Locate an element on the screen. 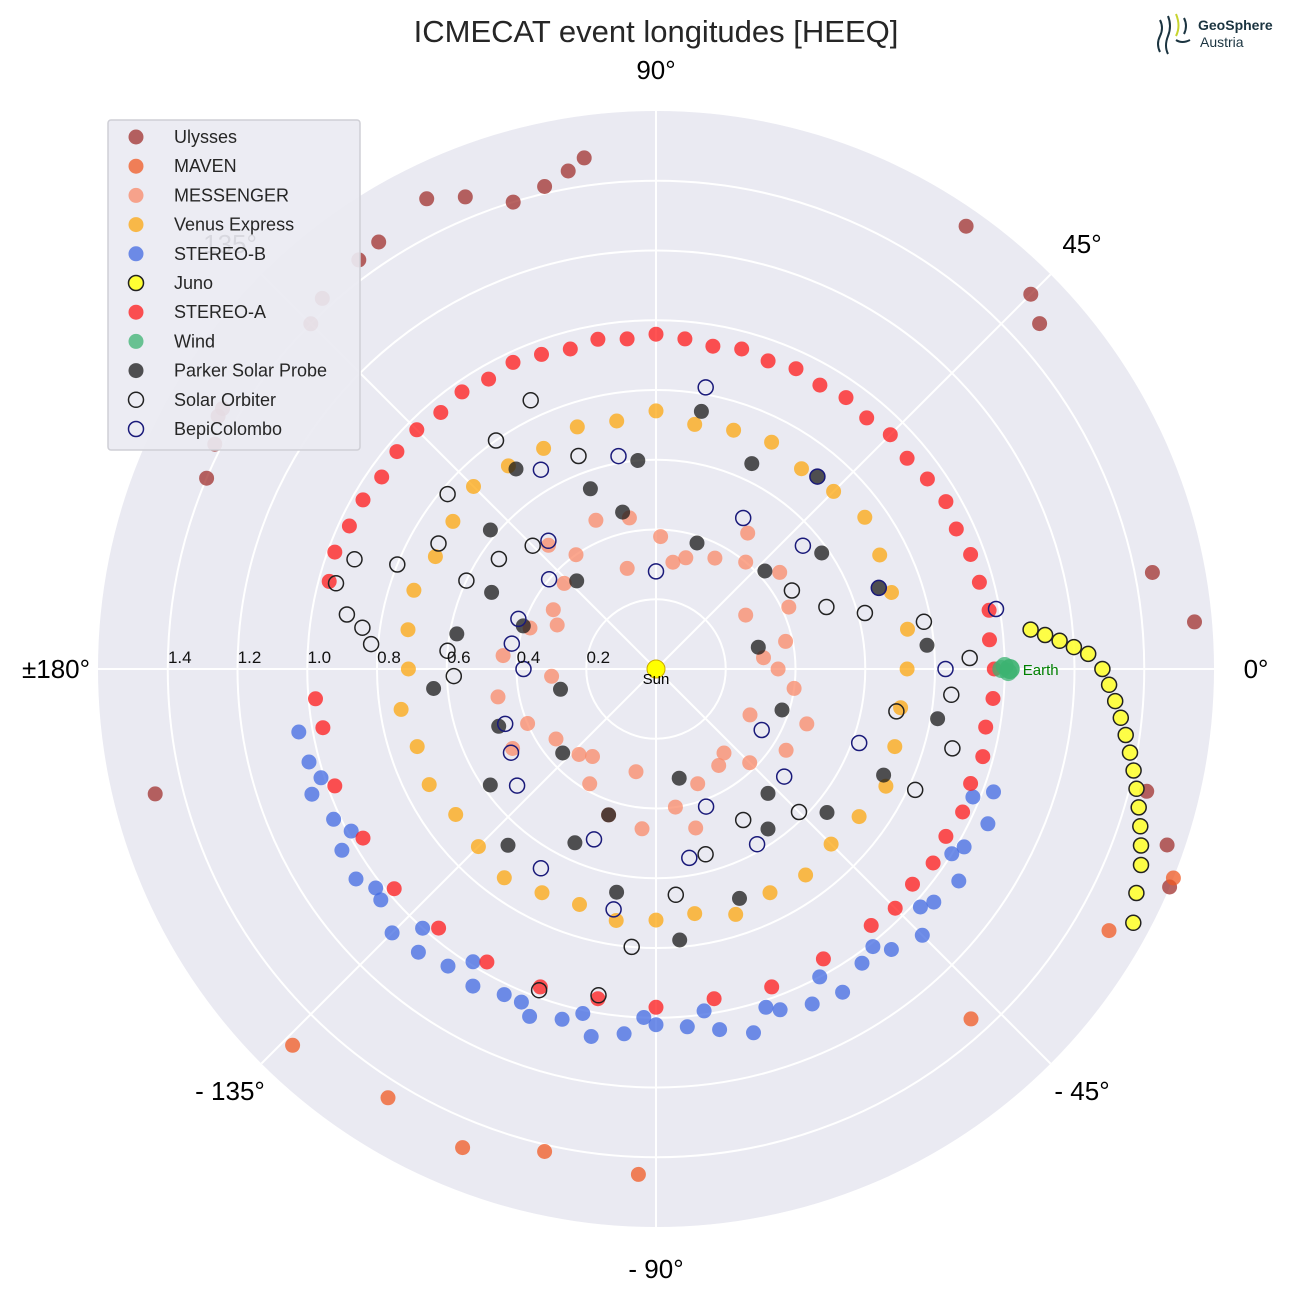 The width and height of the screenshot is (1292, 1299). series-juno is located at coordinates (1086, 776).